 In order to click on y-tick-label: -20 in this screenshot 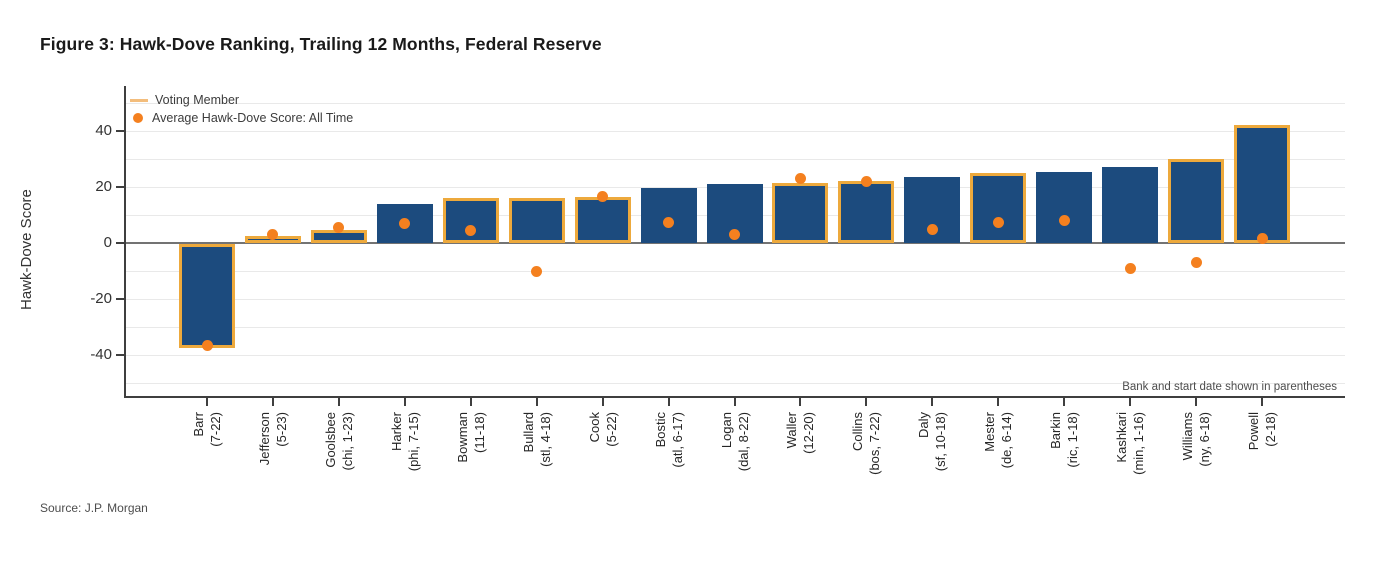, I will do `click(101, 298)`.